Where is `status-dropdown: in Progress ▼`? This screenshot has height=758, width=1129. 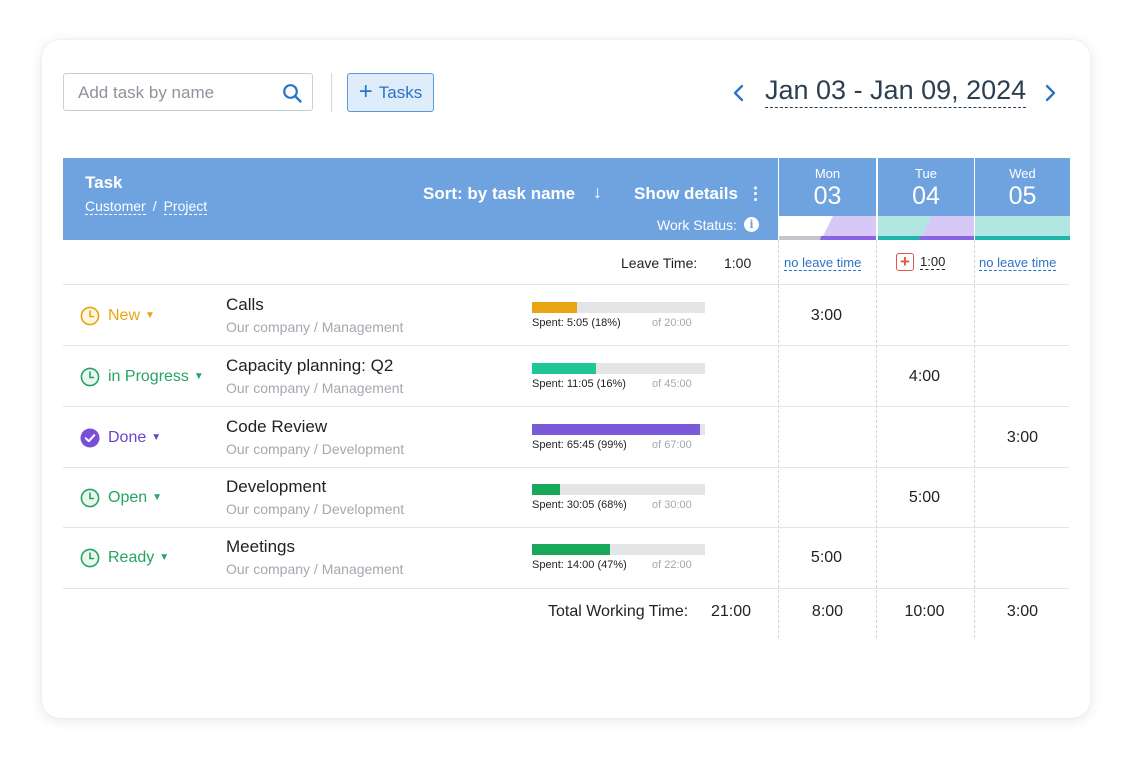
status-dropdown: in Progress ▼ is located at coordinates (142, 376).